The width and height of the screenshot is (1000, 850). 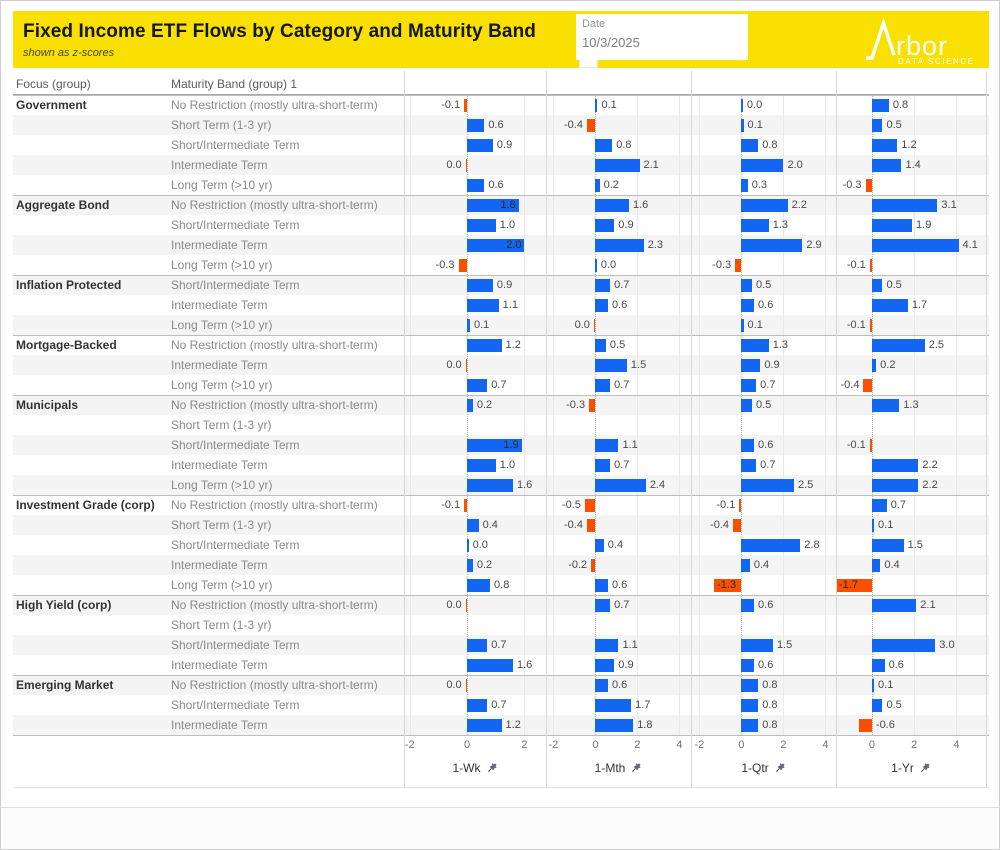 What do you see at coordinates (588, 64) in the screenshot?
I see `date-dropdown-stub` at bounding box center [588, 64].